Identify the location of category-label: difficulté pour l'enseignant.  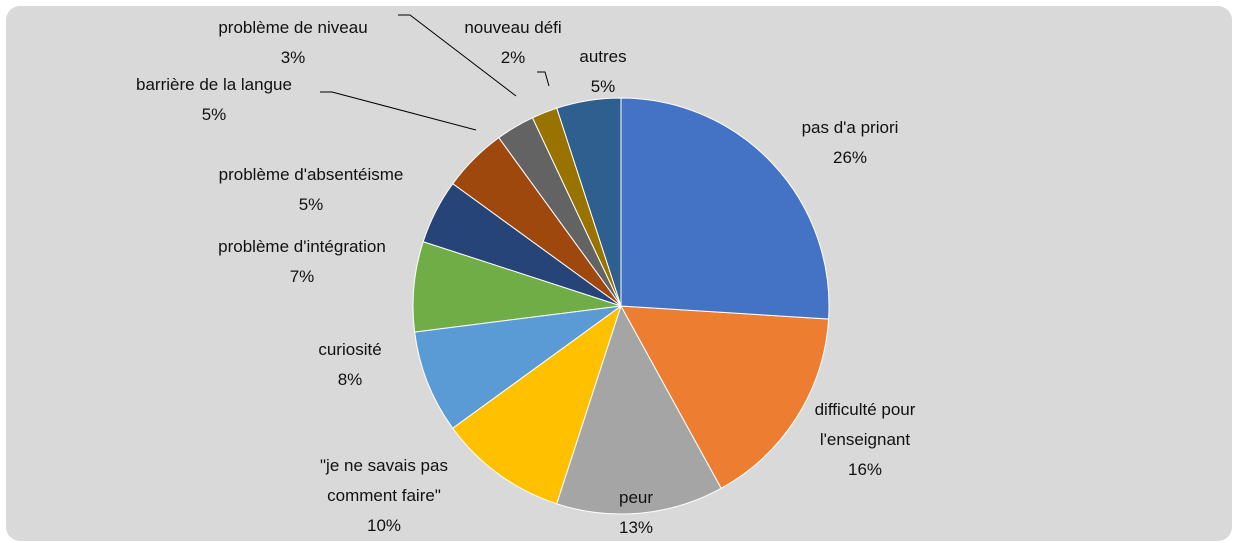
(865, 424).